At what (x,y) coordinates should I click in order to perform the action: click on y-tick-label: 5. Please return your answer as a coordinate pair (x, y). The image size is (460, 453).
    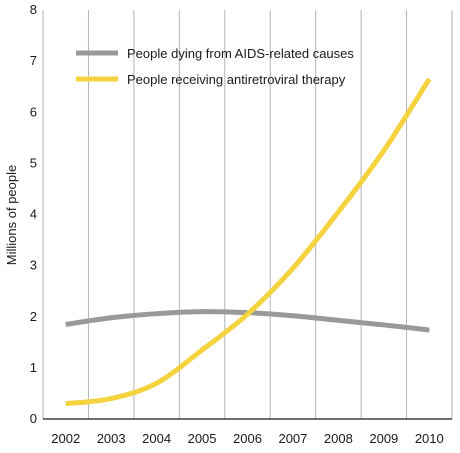
    Looking at the image, I should click on (33, 162).